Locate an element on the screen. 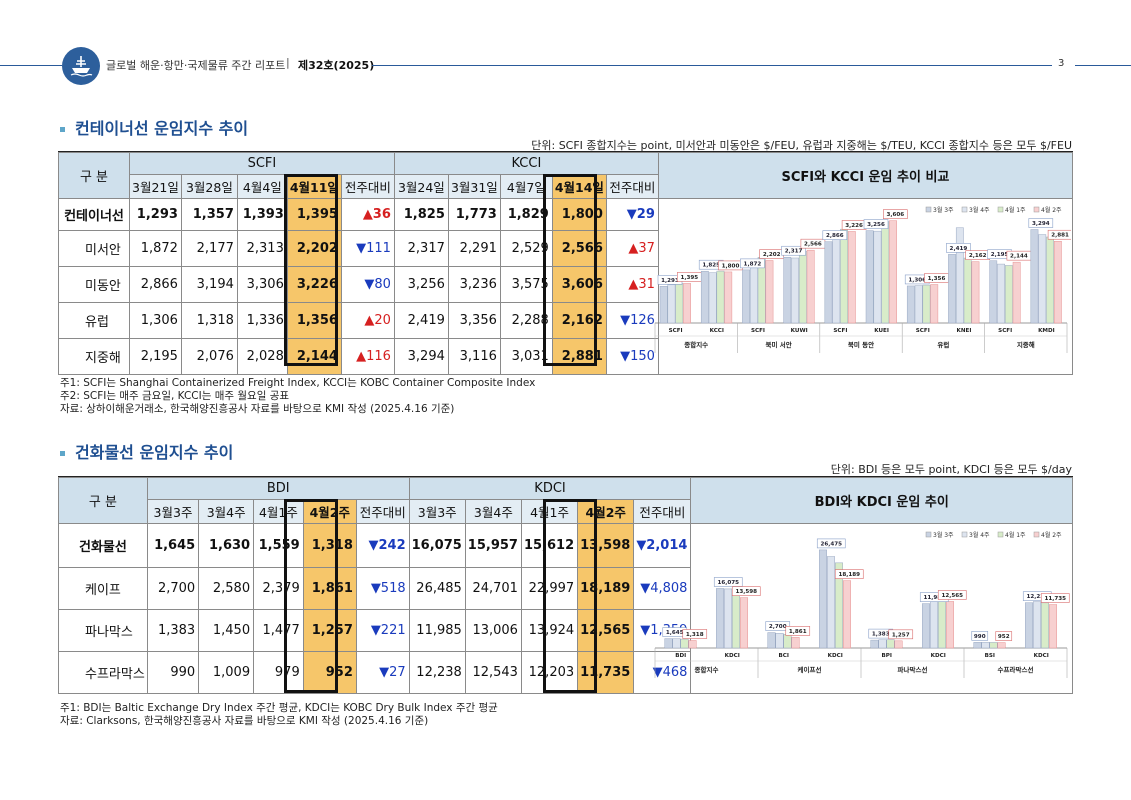 This screenshot has width=1131, height=800. cell-change: ▼4,808 is located at coordinates (662, 588).